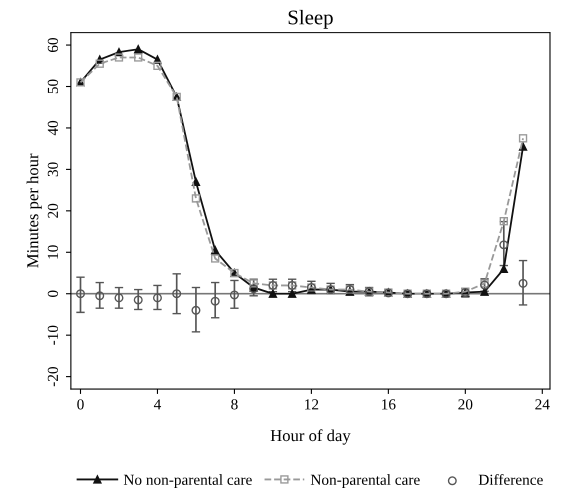  Describe the element at coordinates (465, 404) in the screenshot. I see `x-tick-label: 20` at that location.